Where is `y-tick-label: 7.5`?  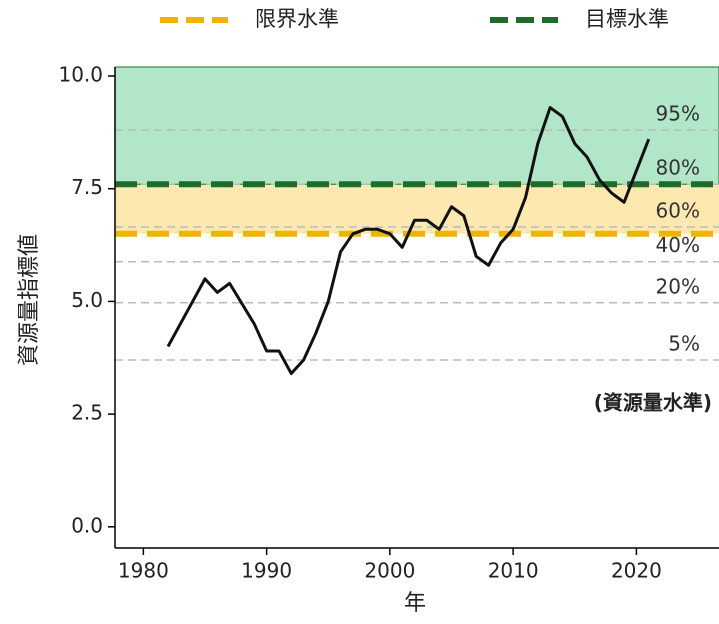
y-tick-label: 7.5 is located at coordinates (87, 187).